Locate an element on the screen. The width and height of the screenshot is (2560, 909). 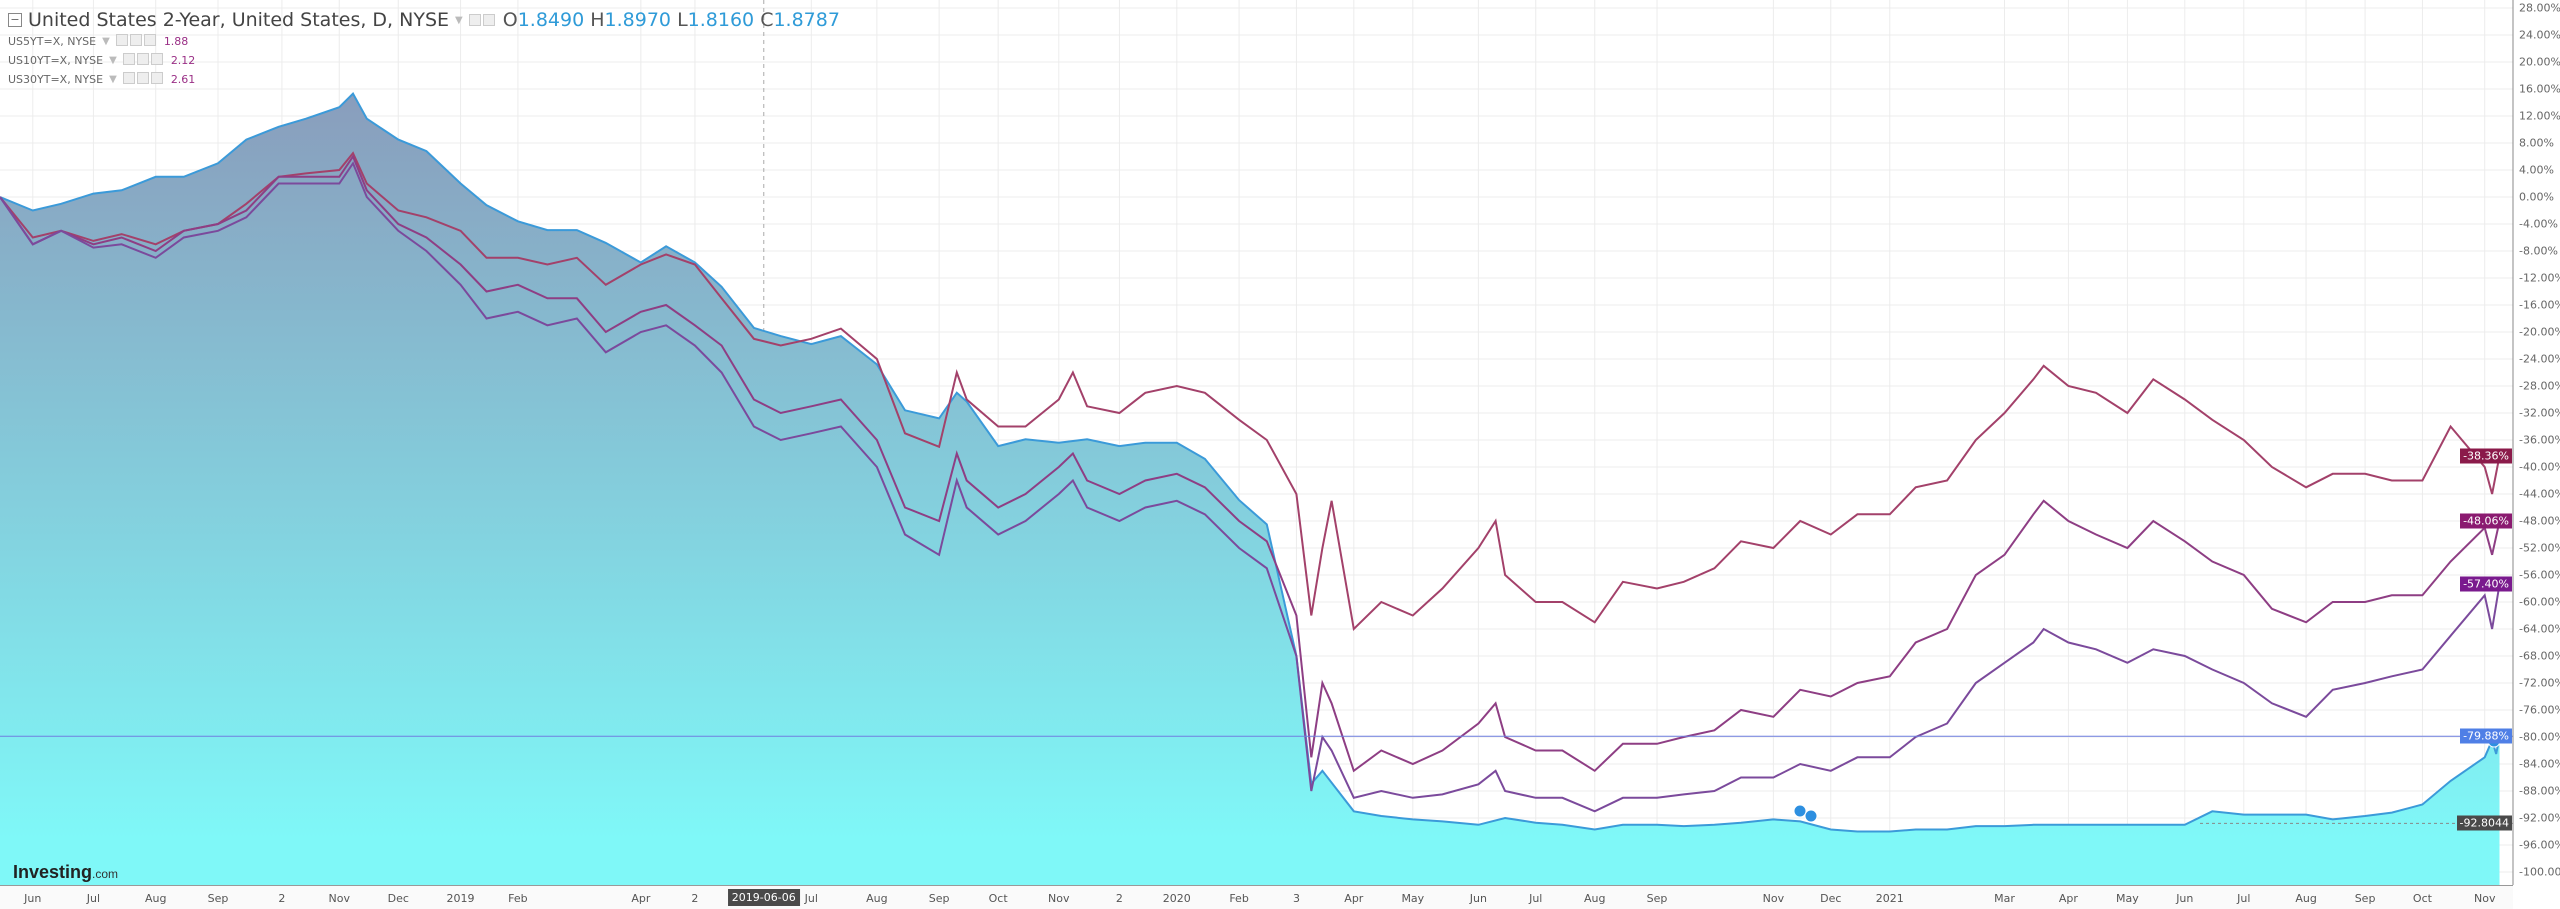
legend-row-us30y: US30YT=X, NYSE ▼ 2.61 is located at coordinates (424, 79).